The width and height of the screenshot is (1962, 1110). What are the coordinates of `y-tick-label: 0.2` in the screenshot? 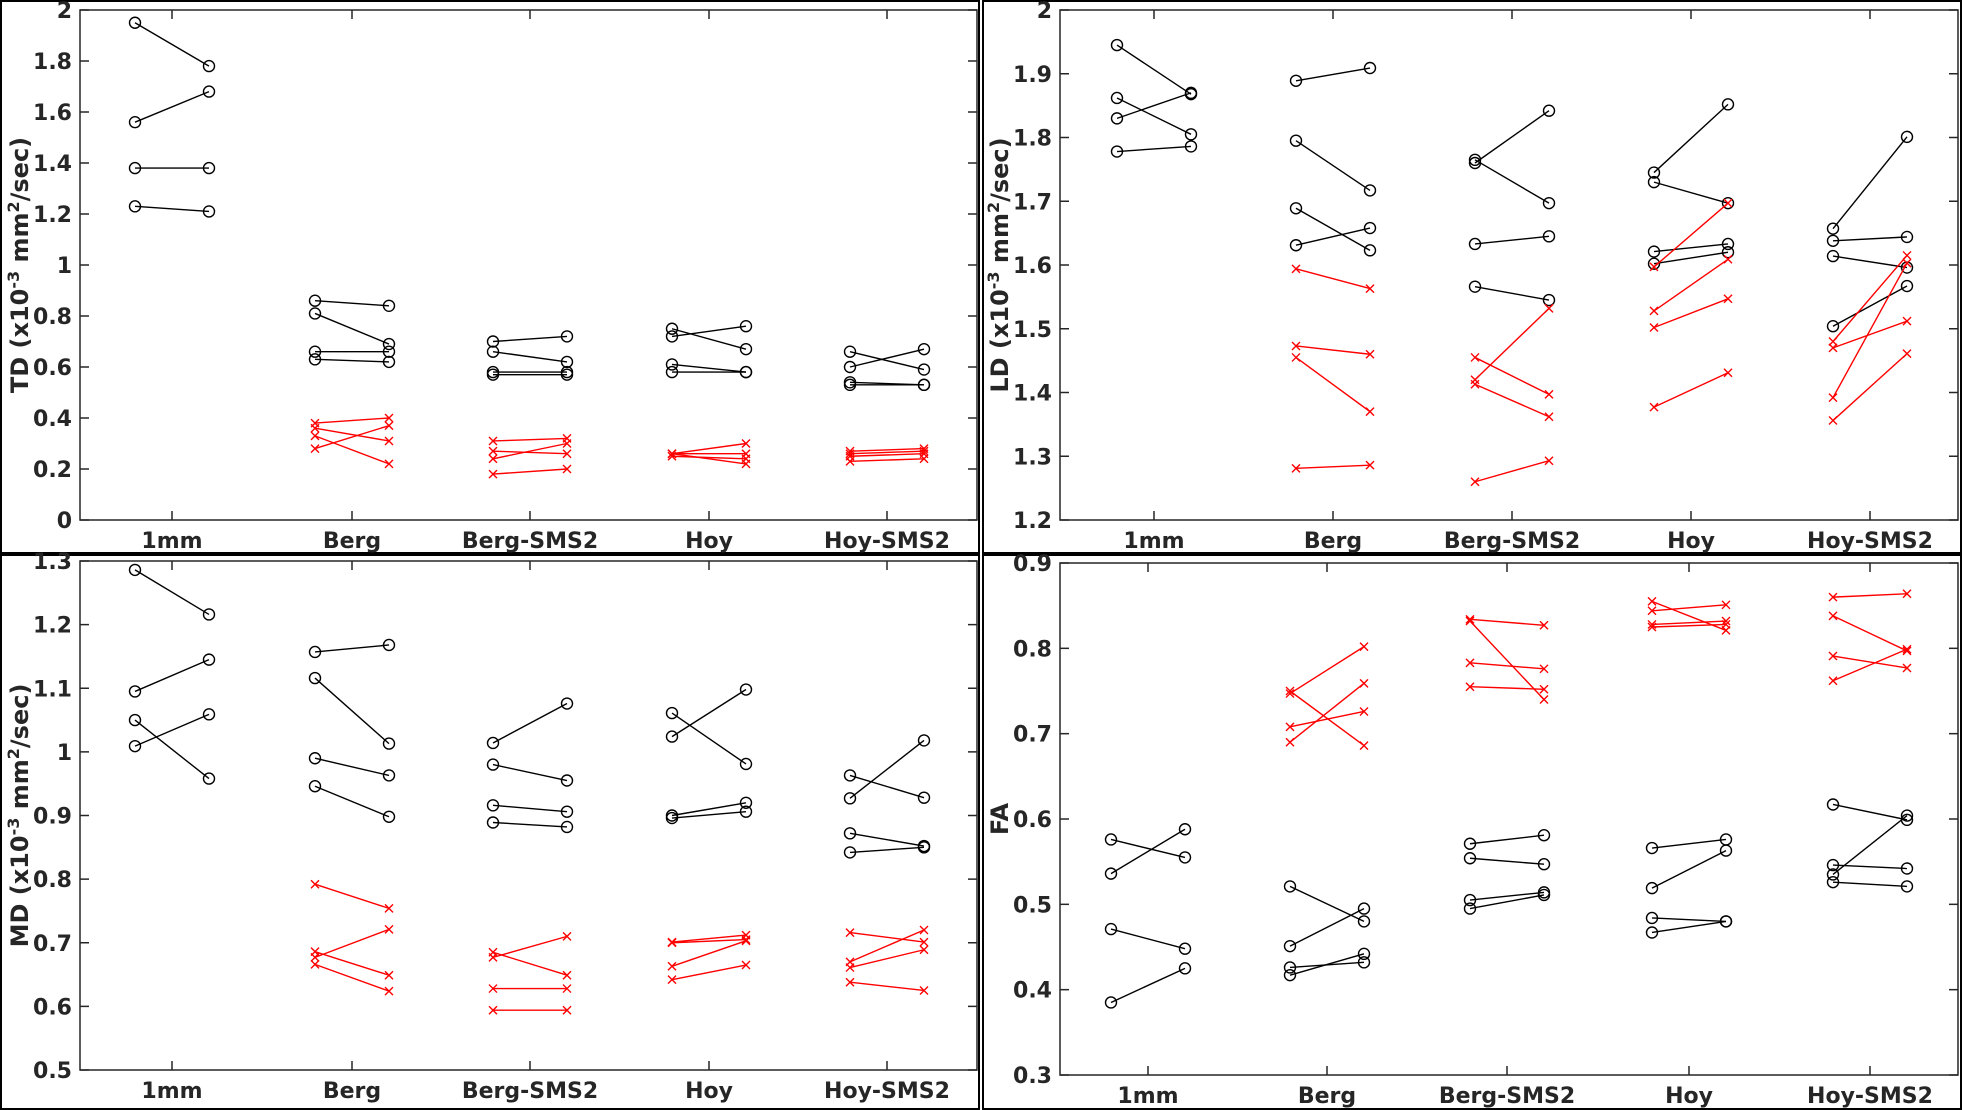 It's located at (52, 470).